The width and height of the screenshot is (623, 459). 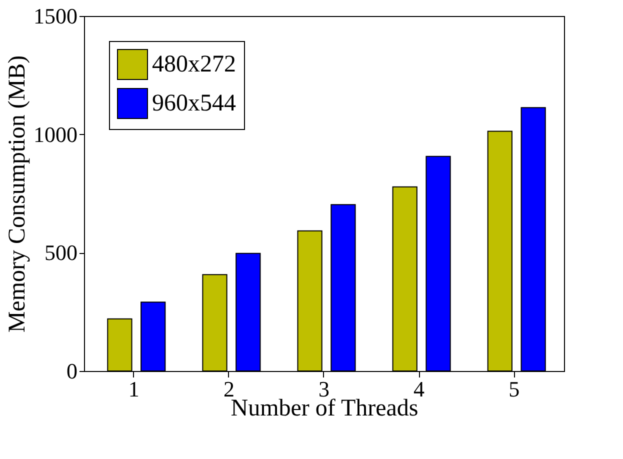 I want to click on y-tick-label: 1000, so click(x=56, y=134).